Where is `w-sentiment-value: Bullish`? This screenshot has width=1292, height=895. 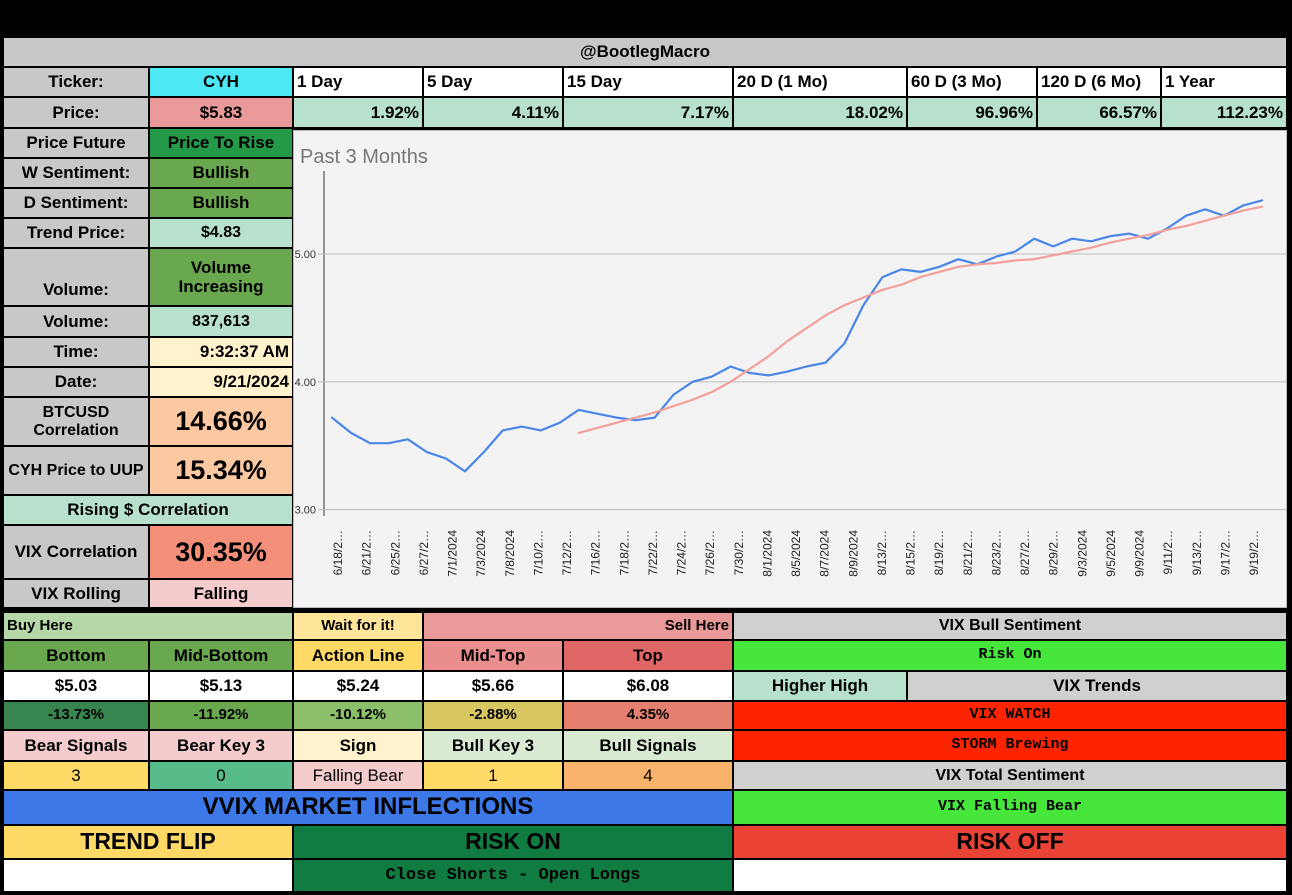 w-sentiment-value: Bullish is located at coordinates (221, 173).